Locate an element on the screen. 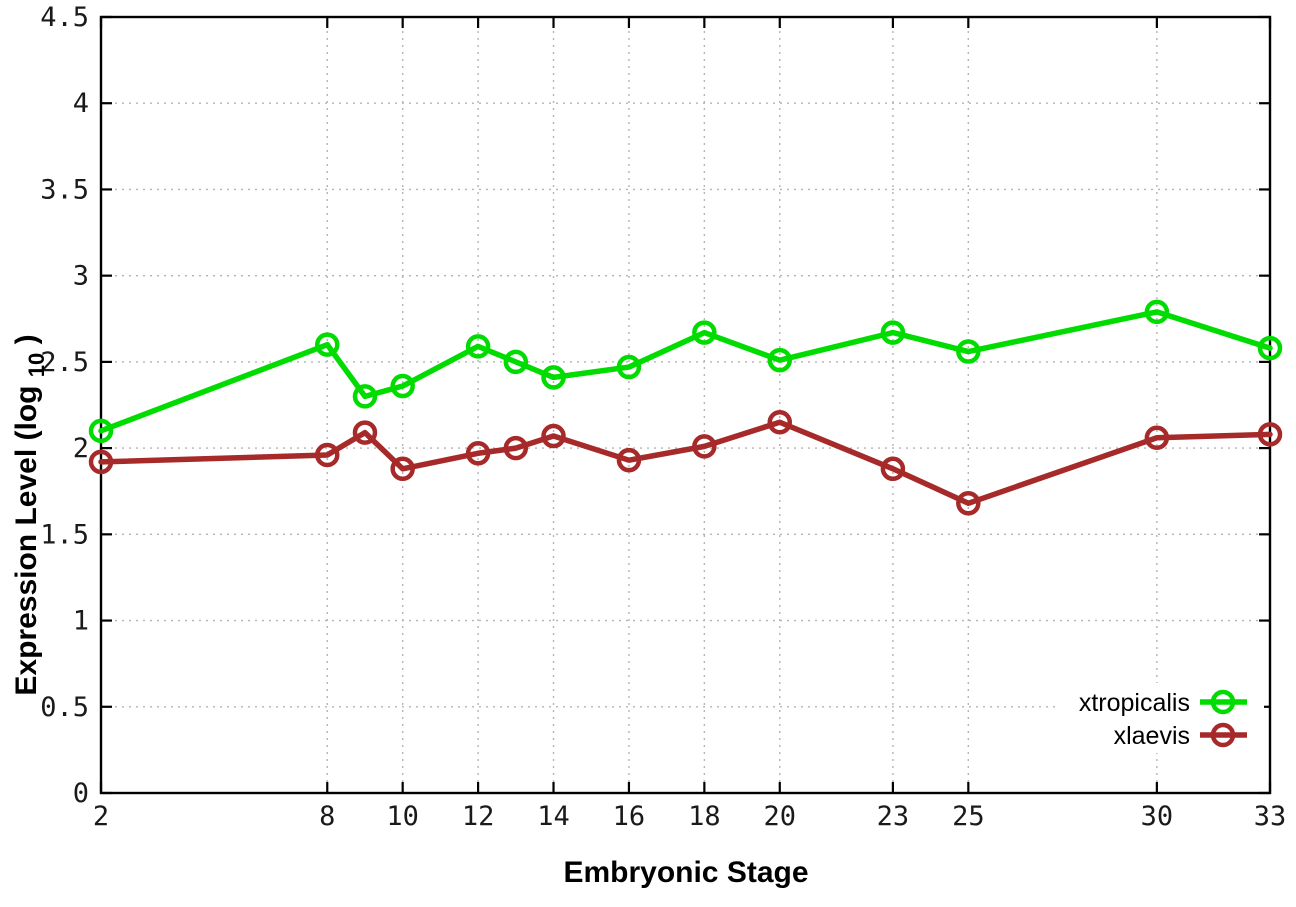 This screenshot has height=907, width=1296. x-axis-title: Embryonic Stage is located at coordinates (685, 872).